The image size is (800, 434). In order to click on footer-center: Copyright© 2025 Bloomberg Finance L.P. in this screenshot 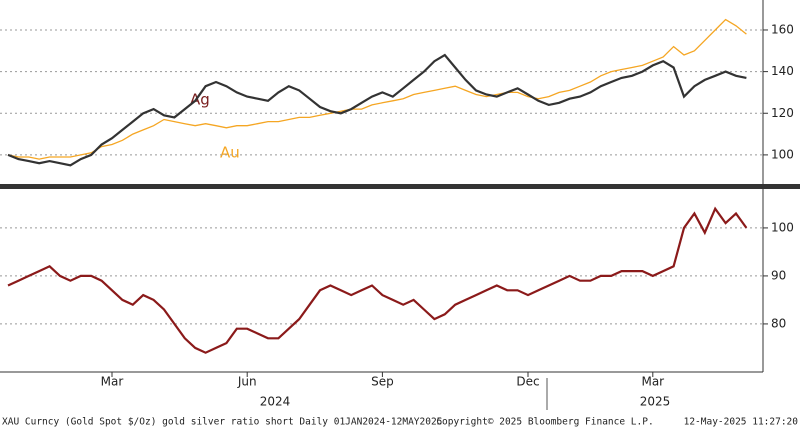, I will do `click(544, 422)`.